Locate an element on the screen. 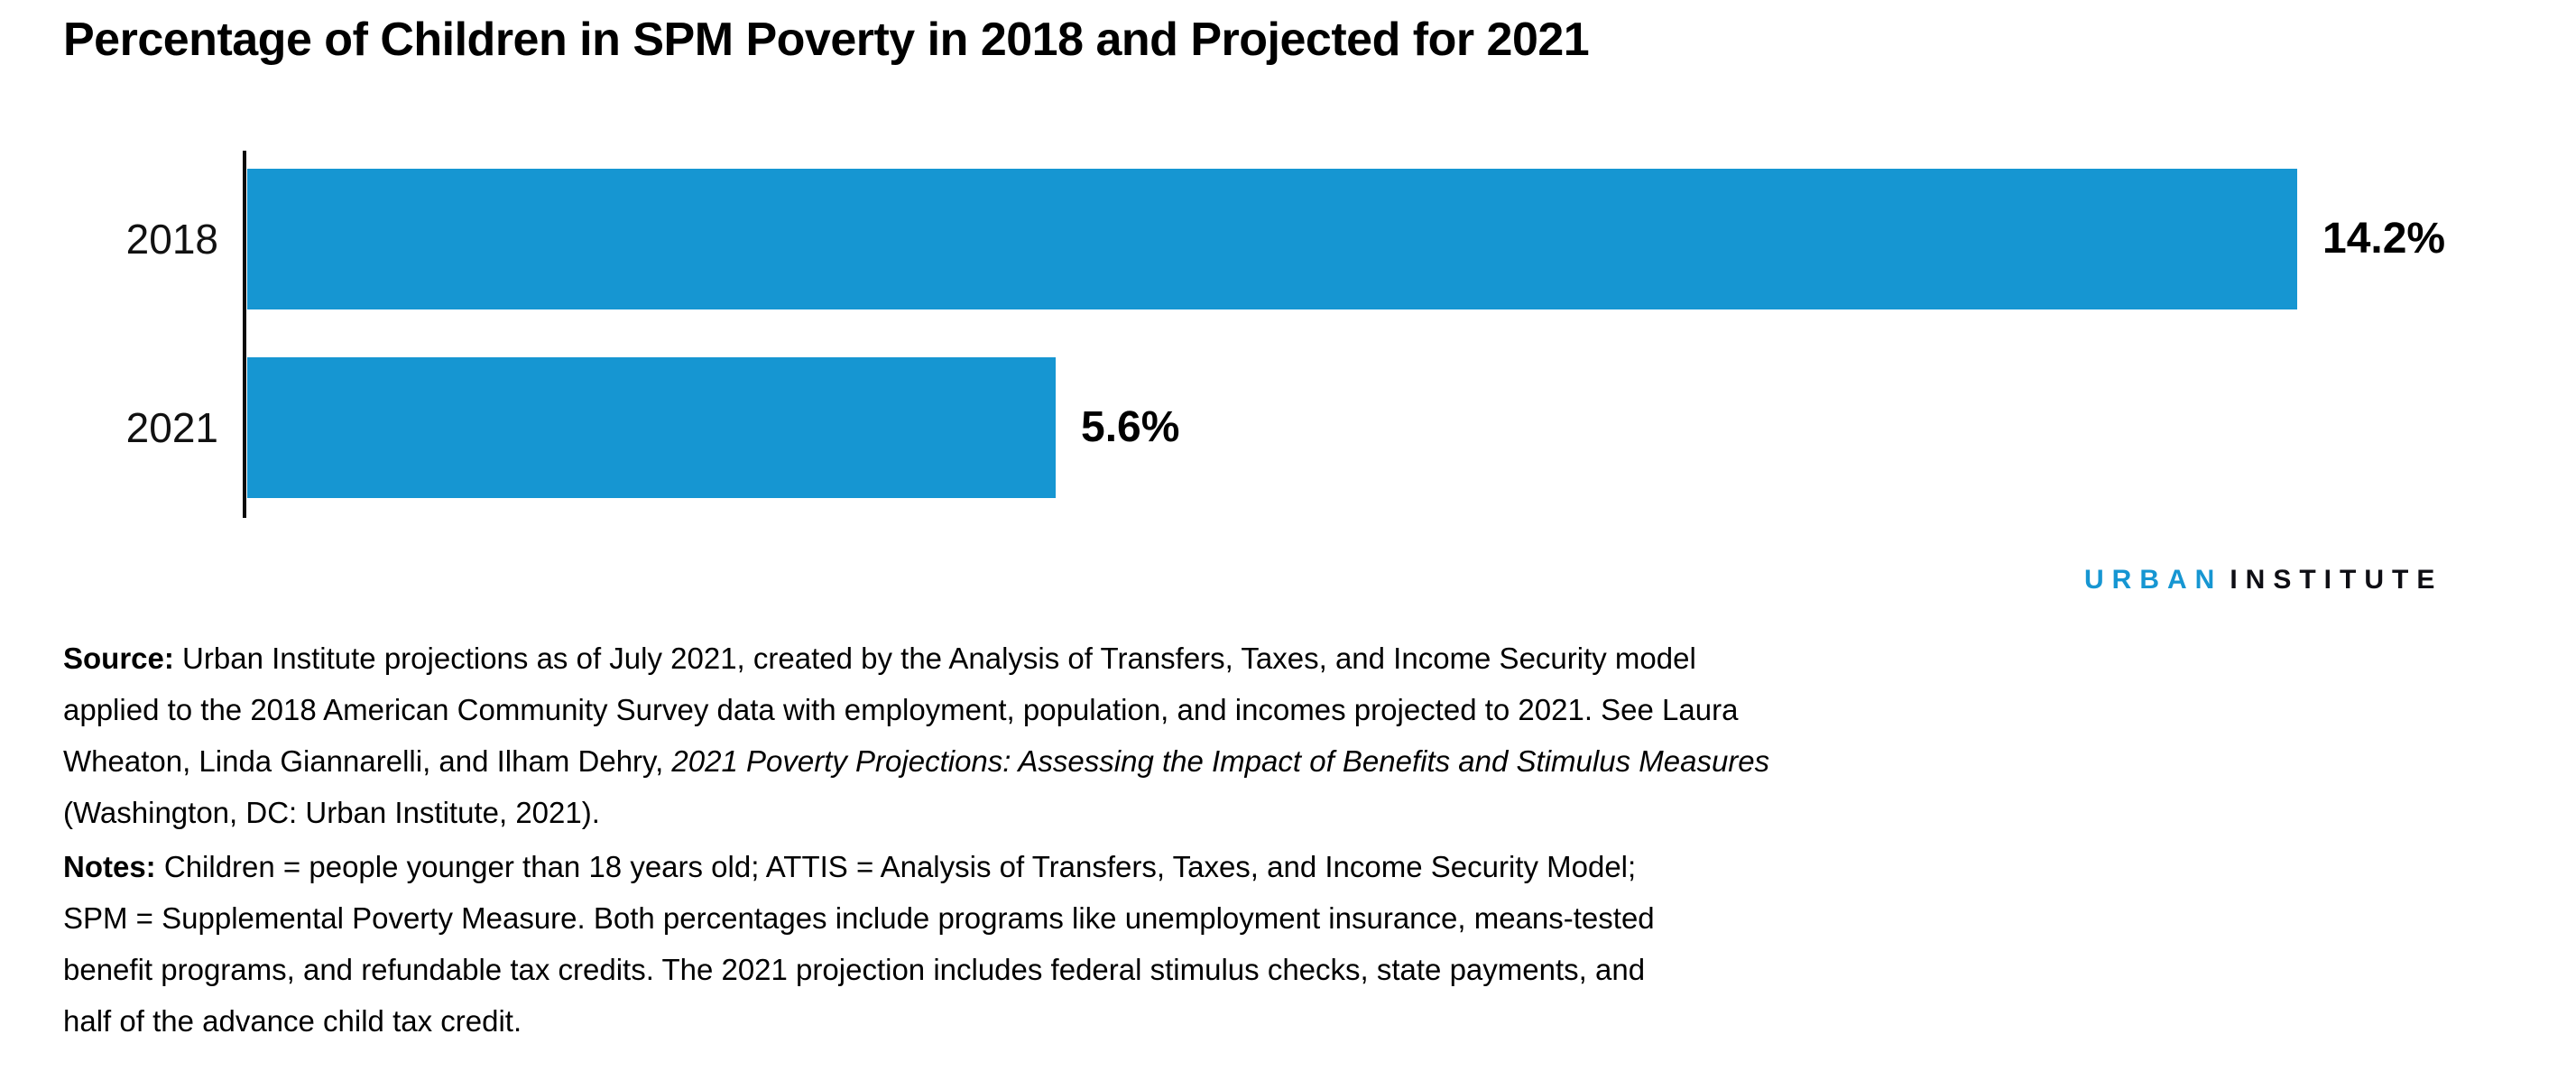  logo-institute-text: INSTITUTE is located at coordinates (2336, 580).